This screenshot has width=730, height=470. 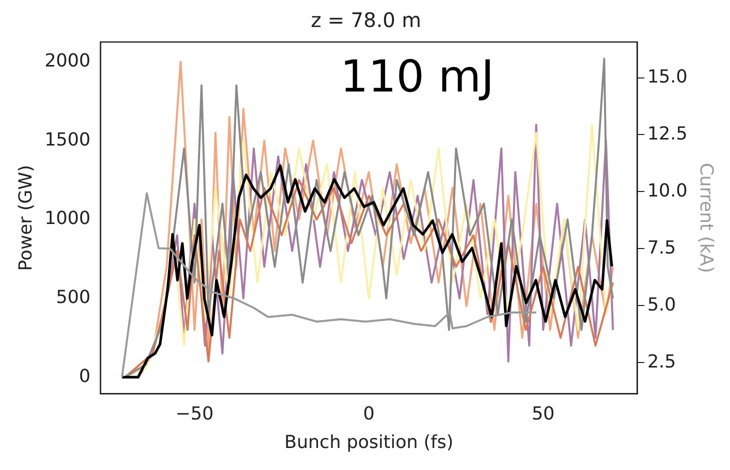 What do you see at coordinates (543, 413) in the screenshot?
I see `x-tick-label: 50` at bounding box center [543, 413].